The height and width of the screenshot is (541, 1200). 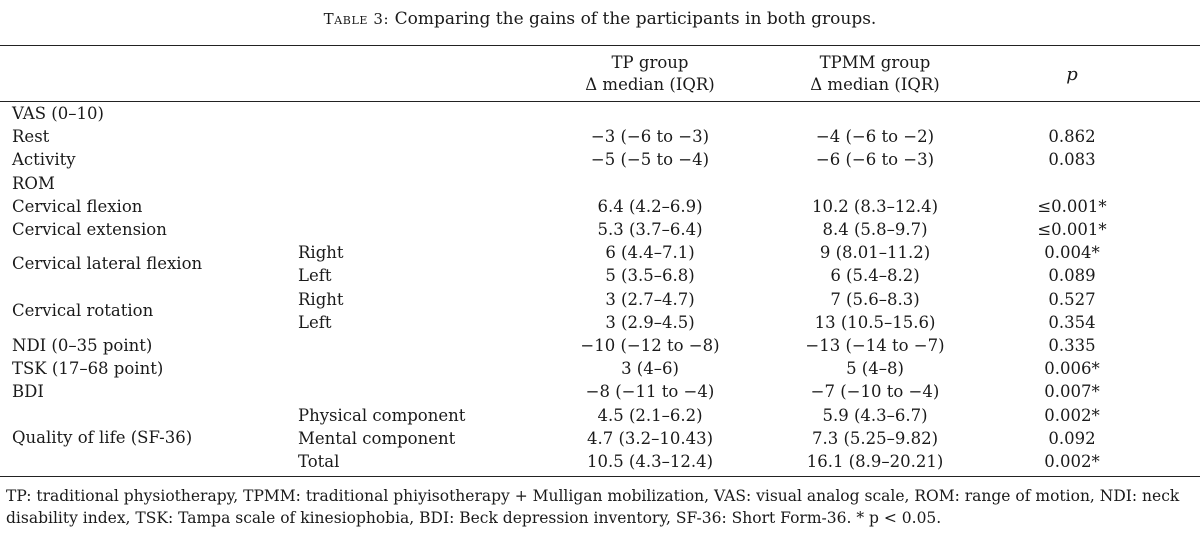 I want to click on table-cell-tpmm: −7 (−10 to −4), so click(x=875, y=392).